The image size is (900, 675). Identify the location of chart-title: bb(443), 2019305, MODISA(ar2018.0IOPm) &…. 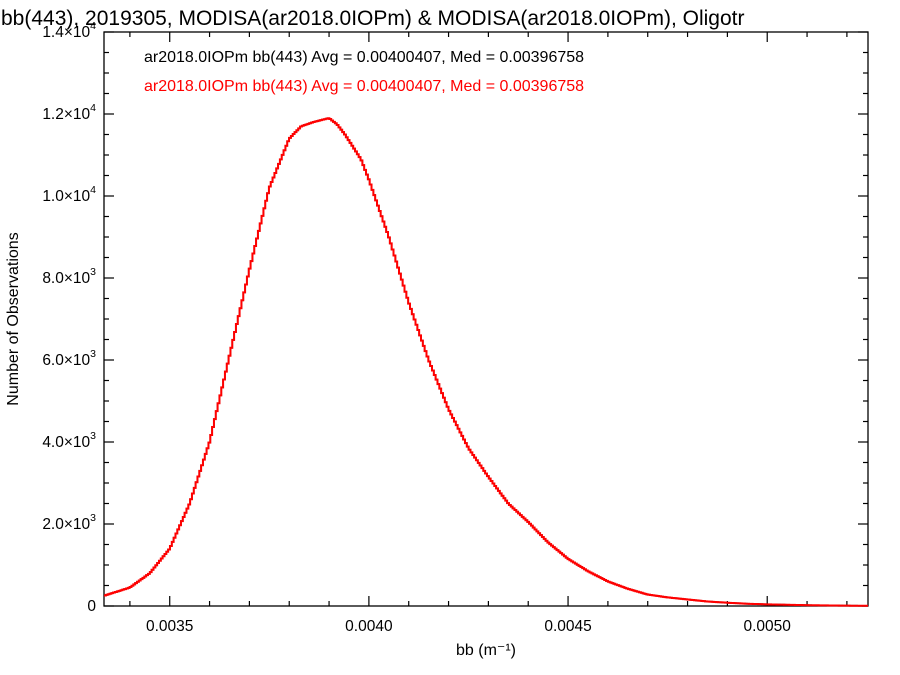
(372, 18).